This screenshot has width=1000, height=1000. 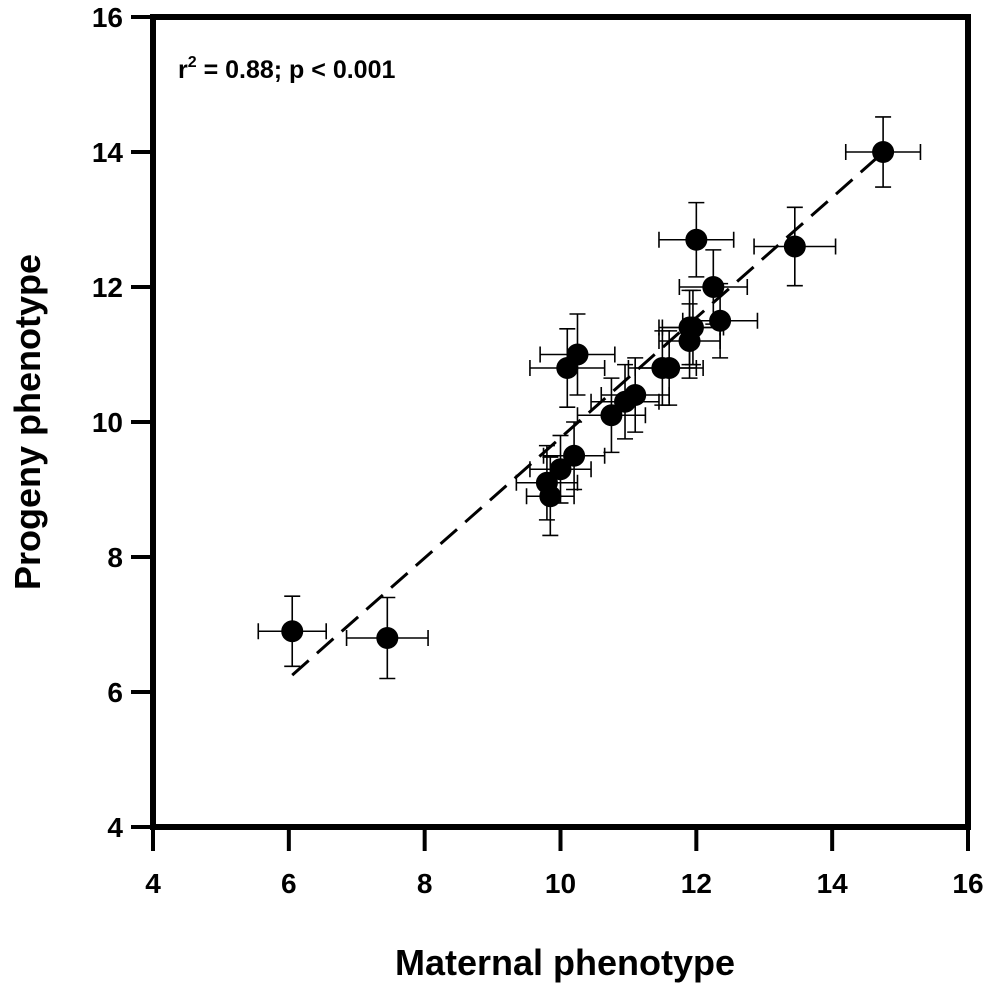 What do you see at coordinates (153, 883) in the screenshot?
I see `x-tick-label: 4` at bounding box center [153, 883].